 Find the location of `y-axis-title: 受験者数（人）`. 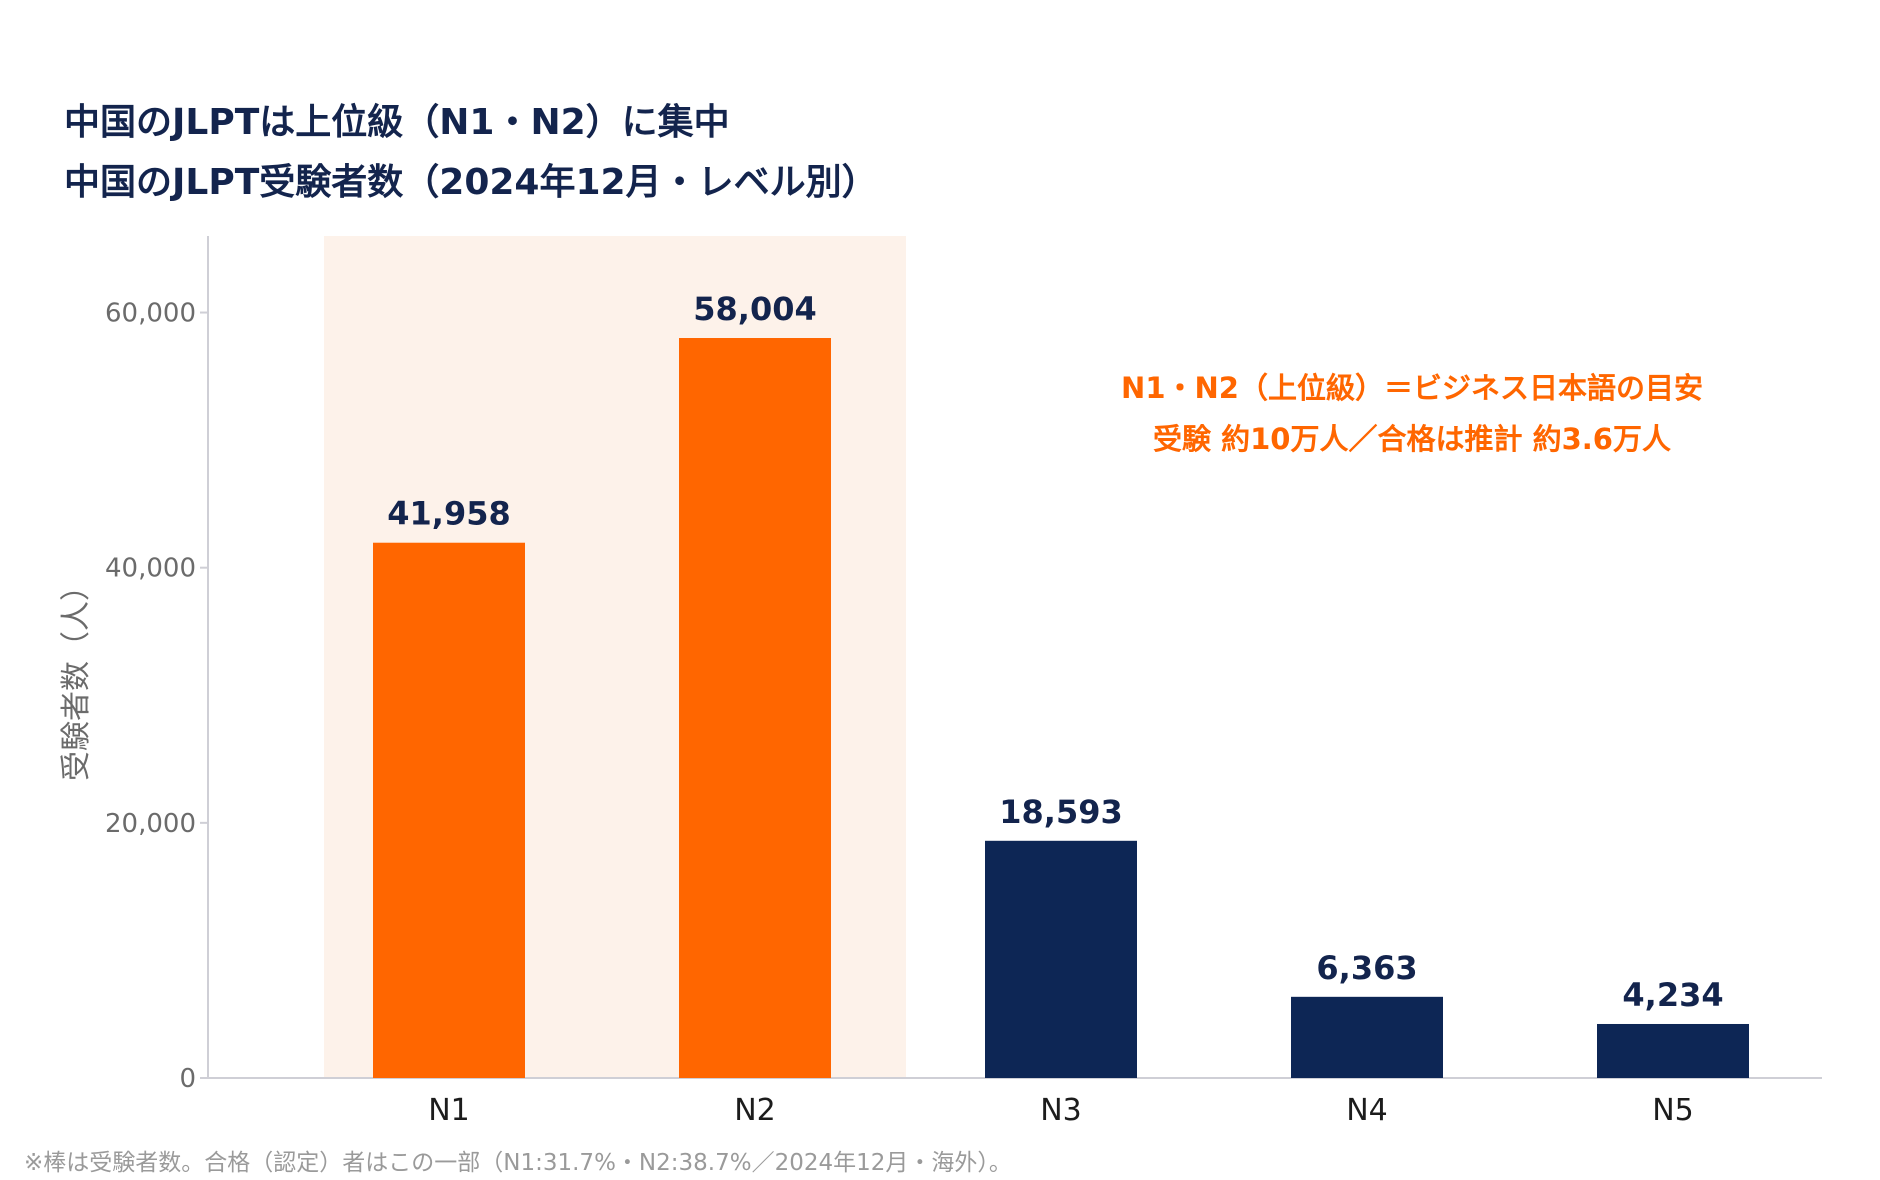

y-axis-title: 受験者数（人） is located at coordinates (76, 676).